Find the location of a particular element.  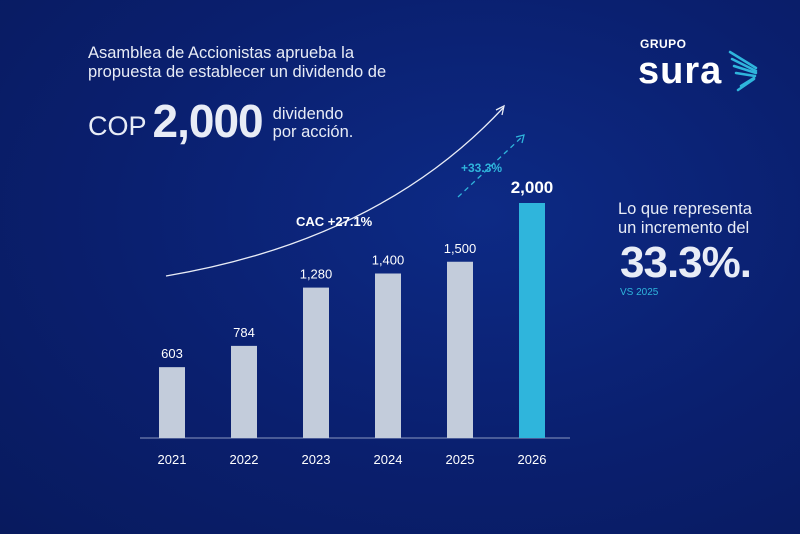

bar-2023 is located at coordinates (316, 362).